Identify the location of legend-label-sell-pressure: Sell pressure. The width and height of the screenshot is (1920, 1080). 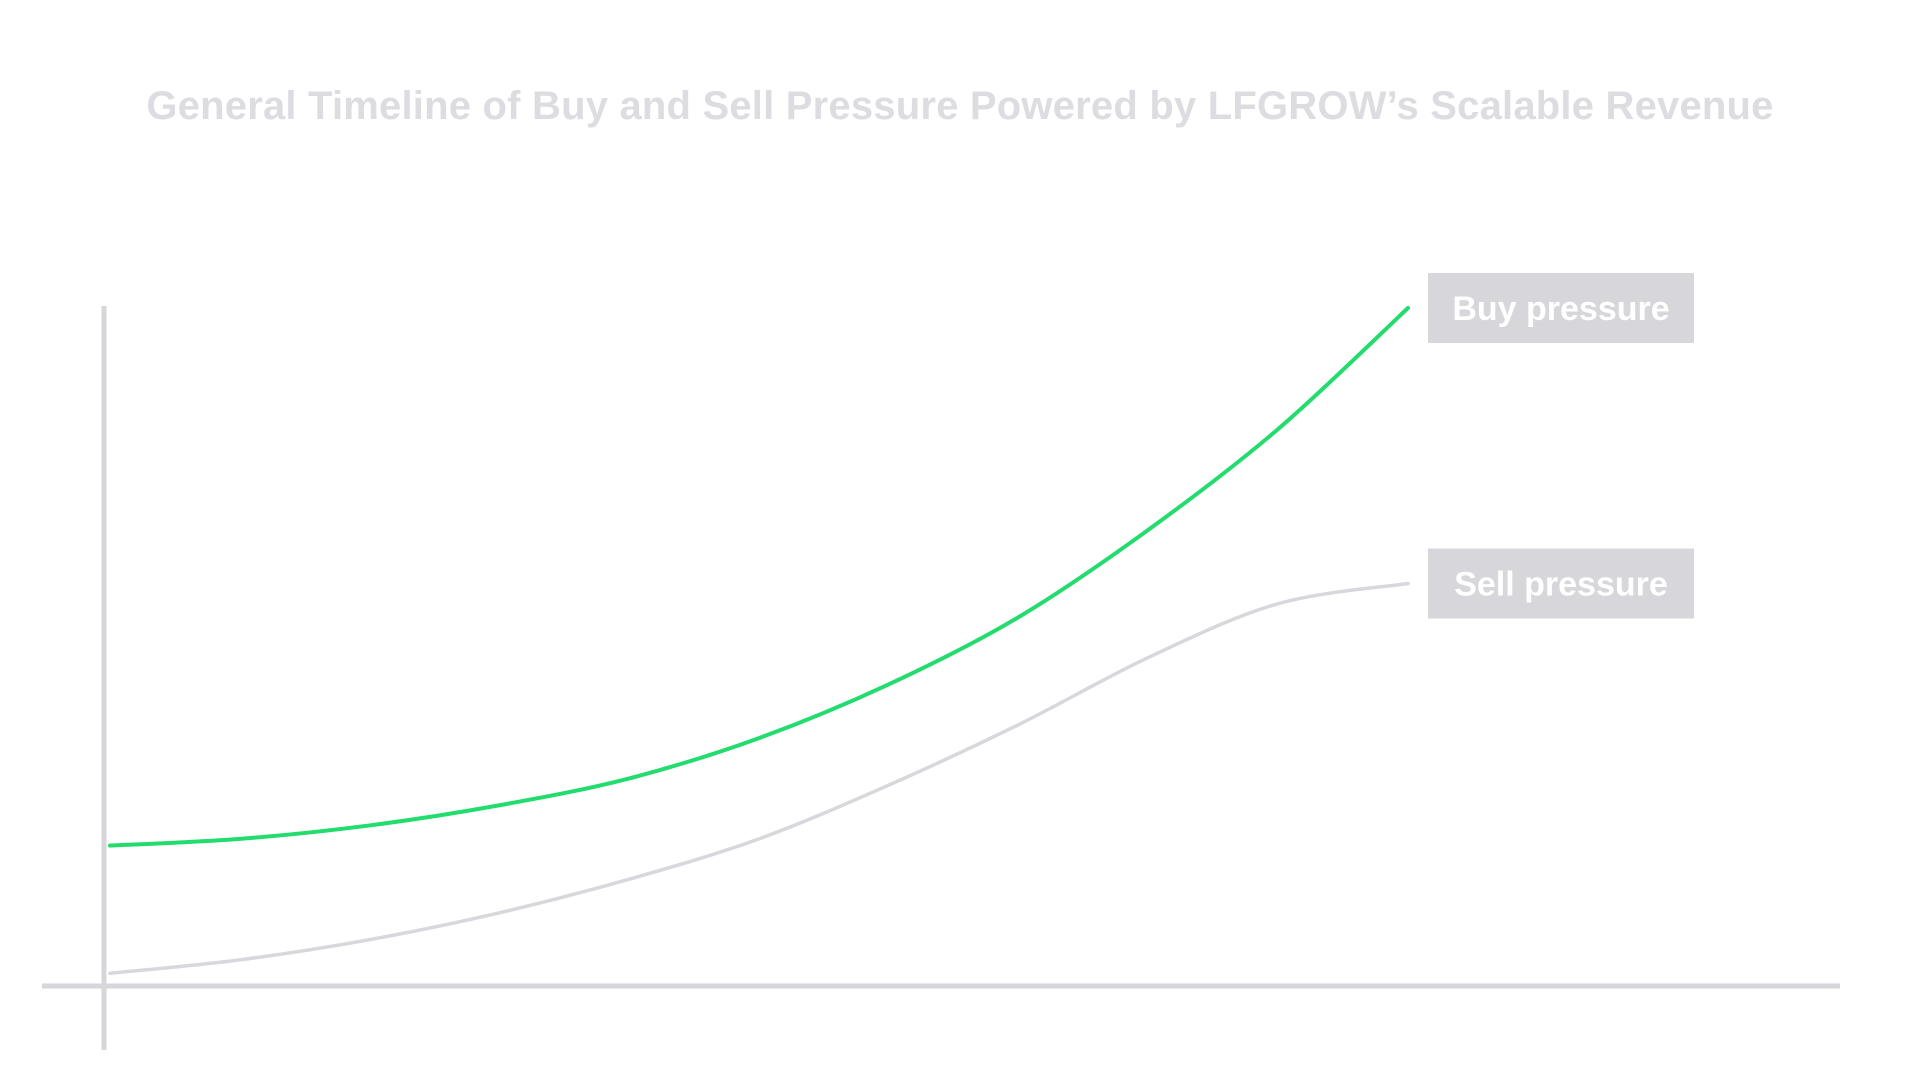
(1561, 583).